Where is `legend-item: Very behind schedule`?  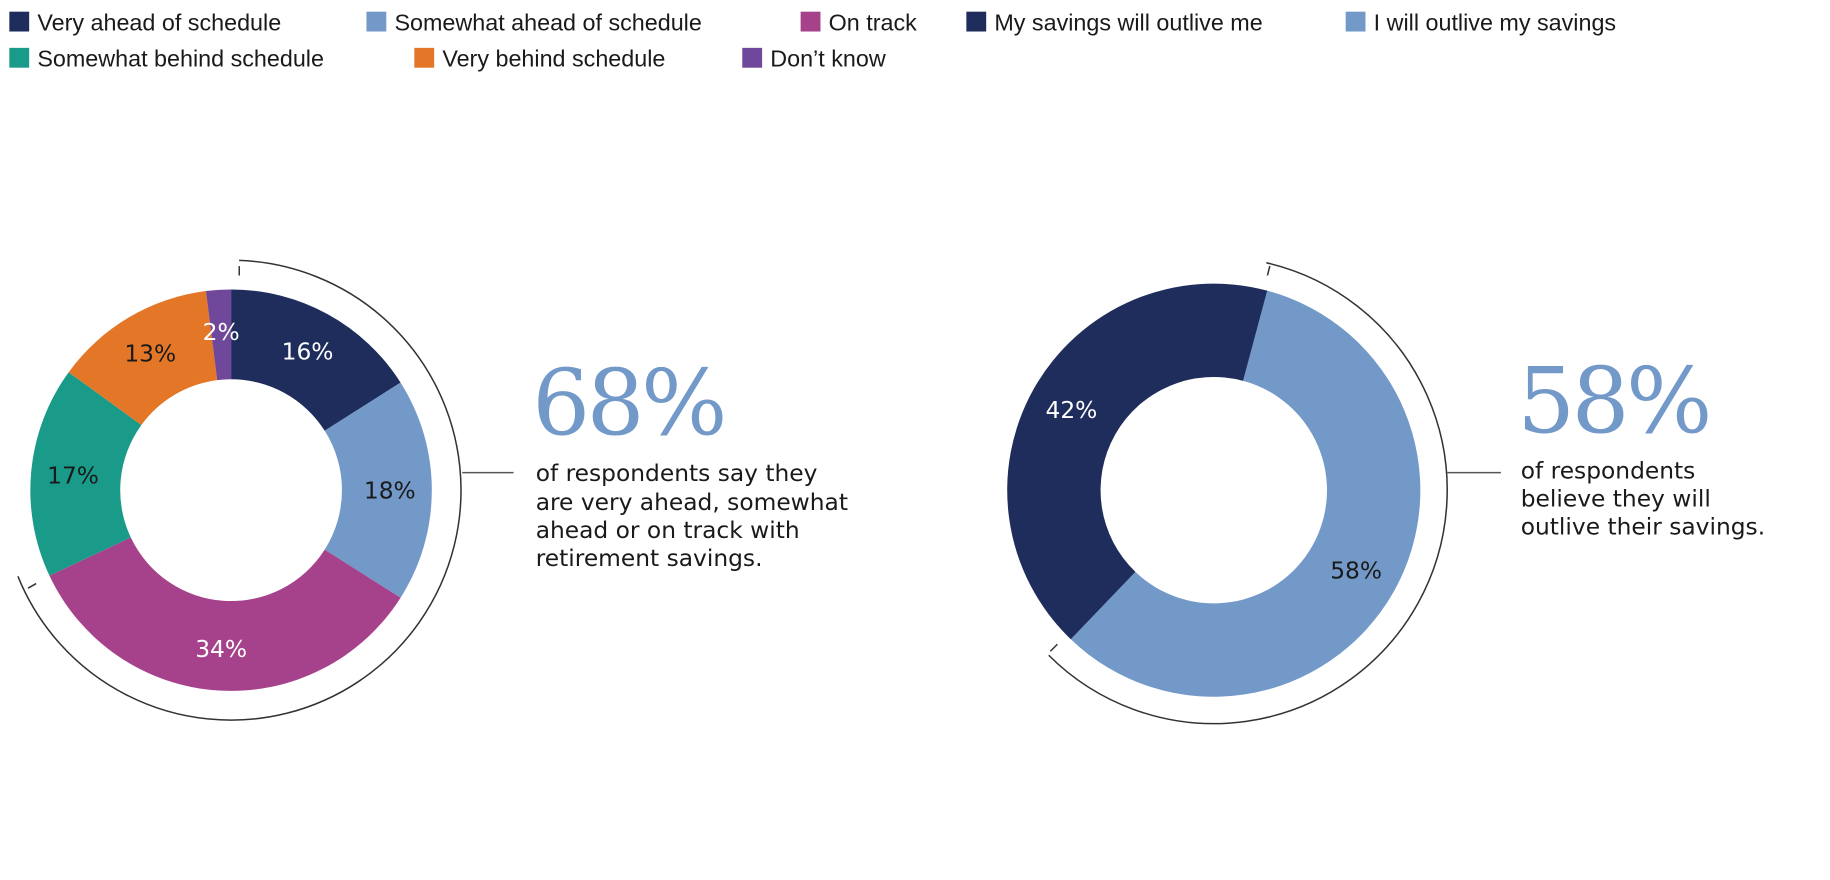 legend-item: Very behind schedule is located at coordinates (539, 59).